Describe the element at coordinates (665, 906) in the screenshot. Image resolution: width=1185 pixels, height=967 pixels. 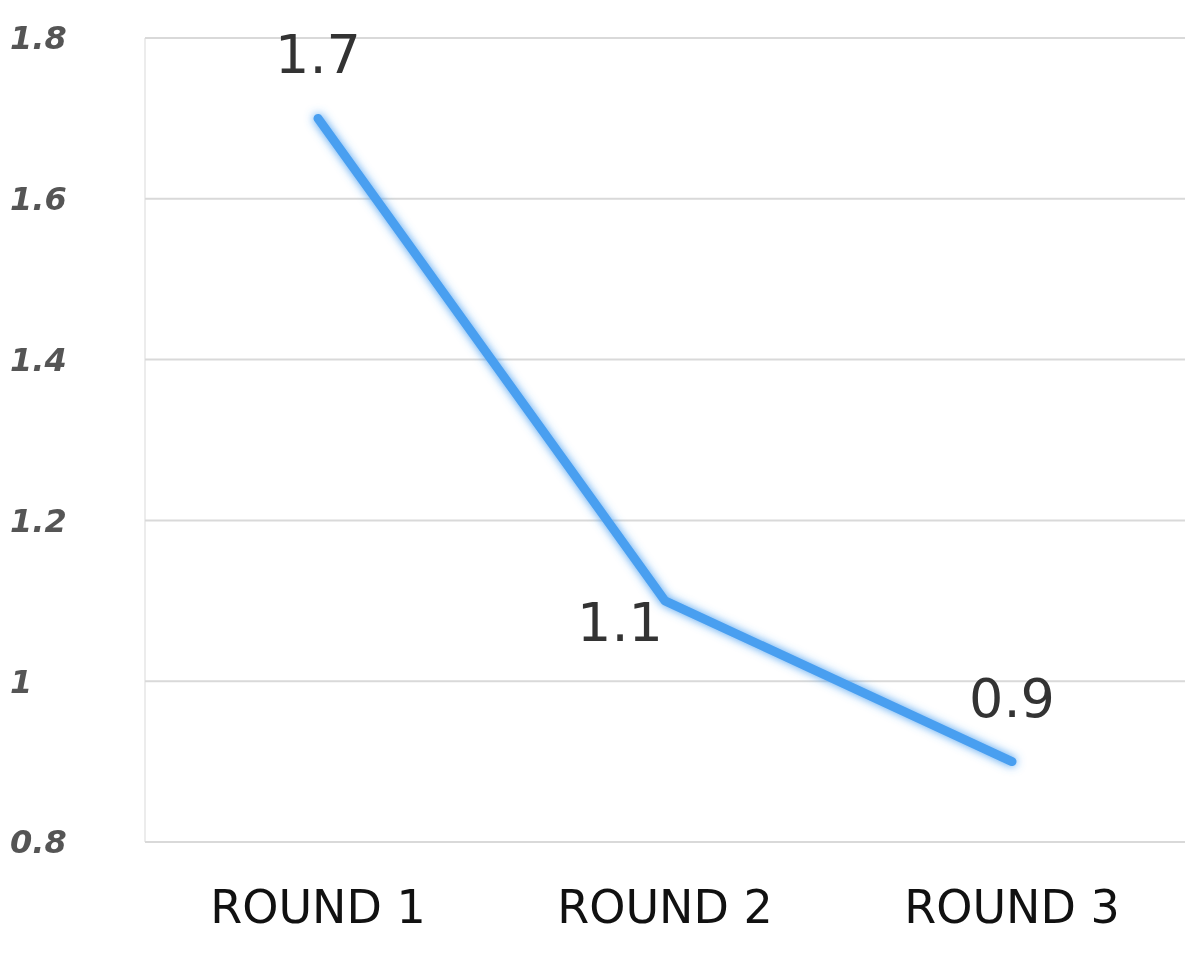
I see `x-tick-label: ROUND 2` at that location.